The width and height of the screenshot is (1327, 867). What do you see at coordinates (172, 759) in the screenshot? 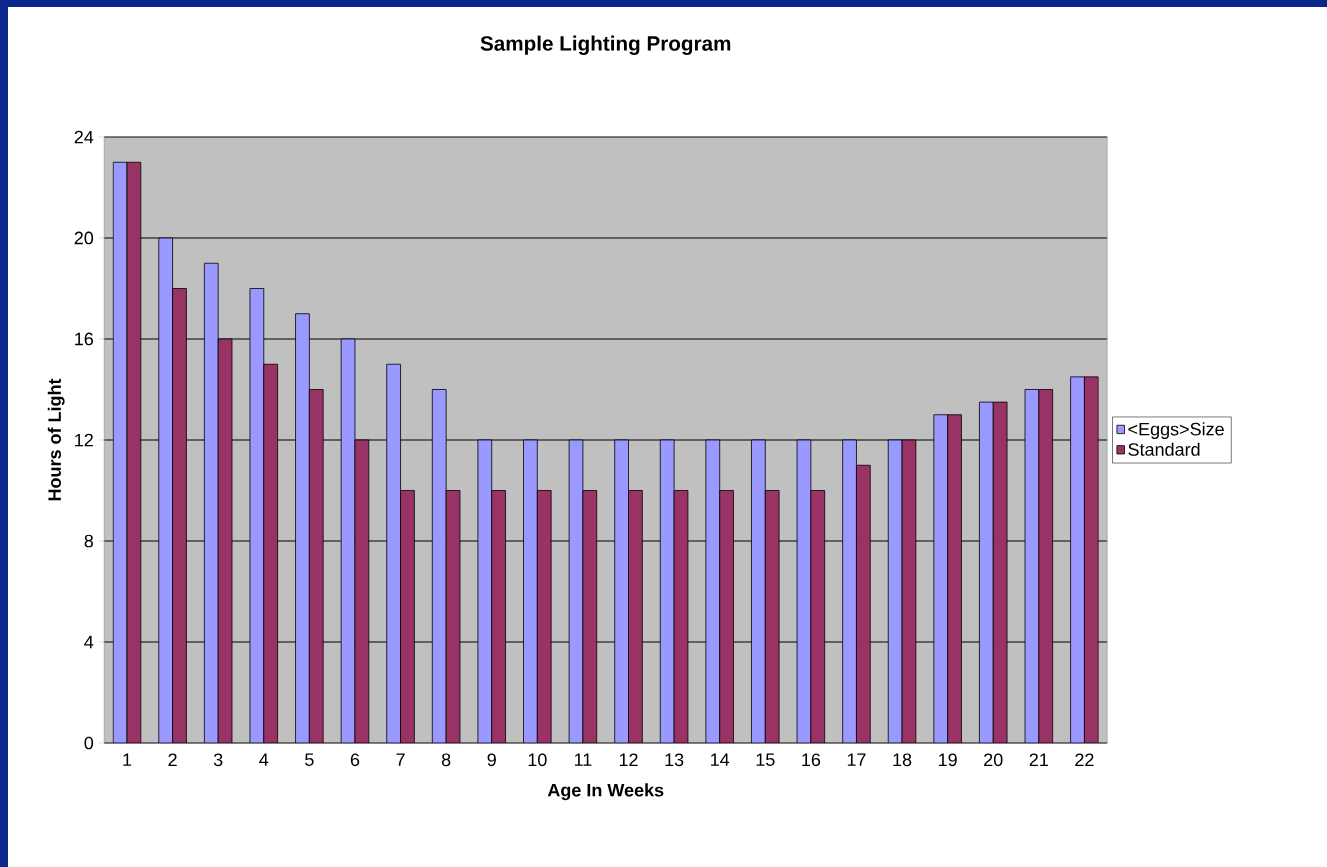
I see `x-tick-label: 2` at bounding box center [172, 759].